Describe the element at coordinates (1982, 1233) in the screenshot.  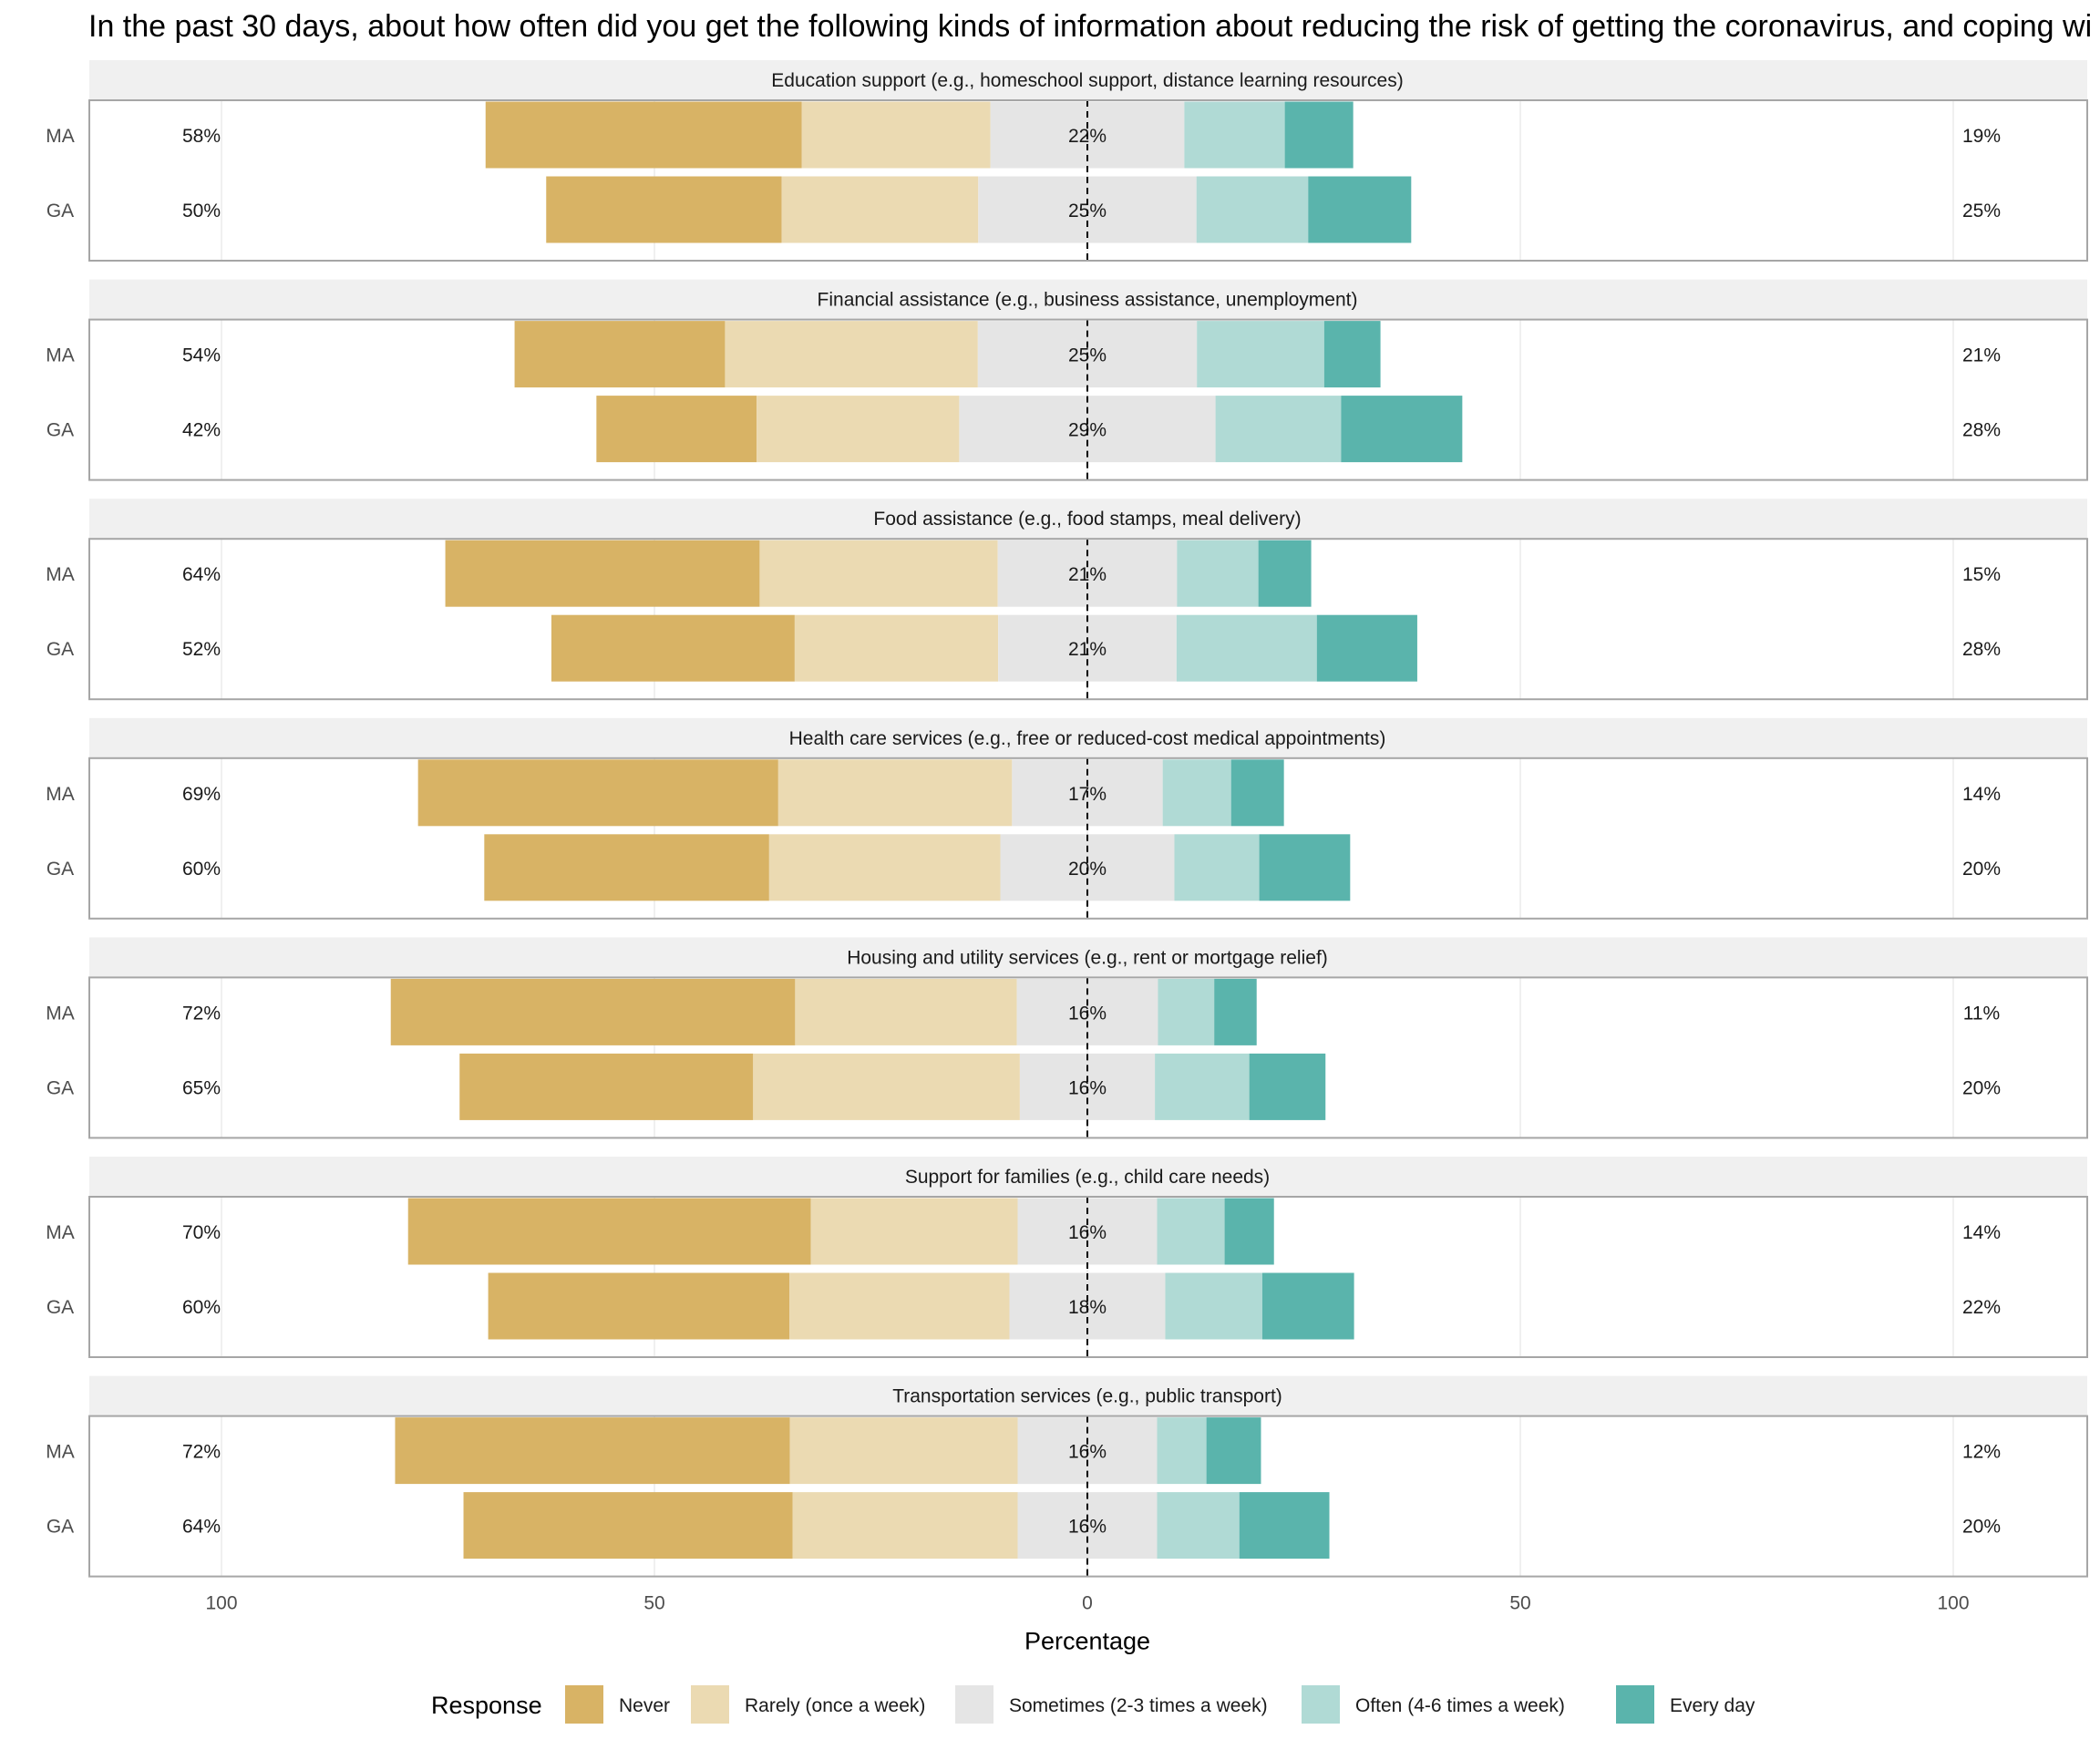
I see `high-percent-label: 14%` at that location.